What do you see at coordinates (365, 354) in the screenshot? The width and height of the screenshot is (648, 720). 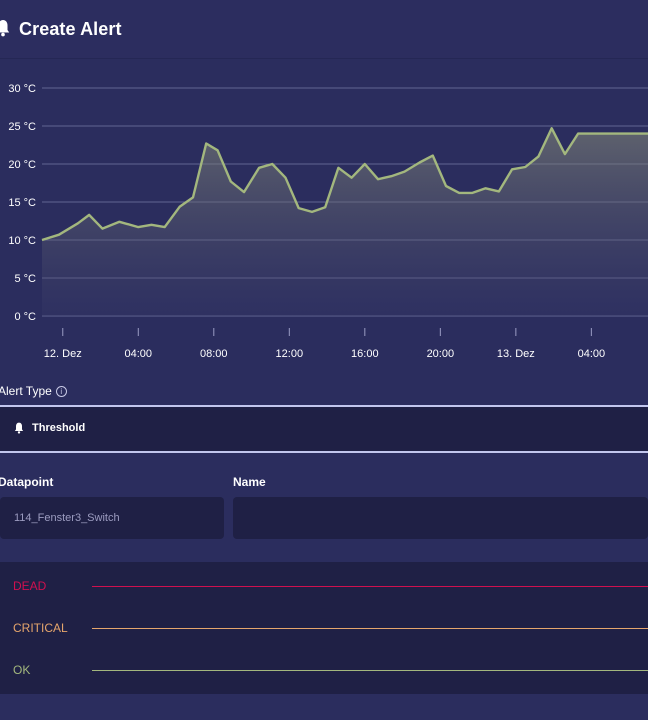 I see `x-tick-label: 16:00` at bounding box center [365, 354].